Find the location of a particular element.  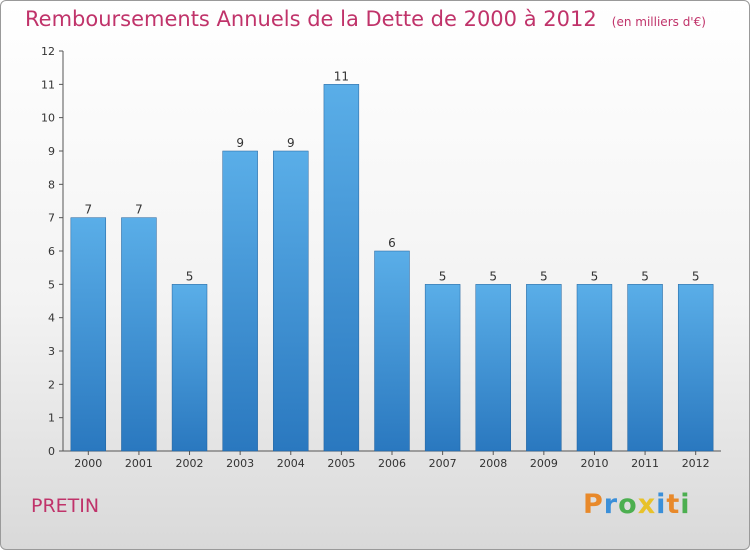

logo-letter: t is located at coordinates (673, 504).